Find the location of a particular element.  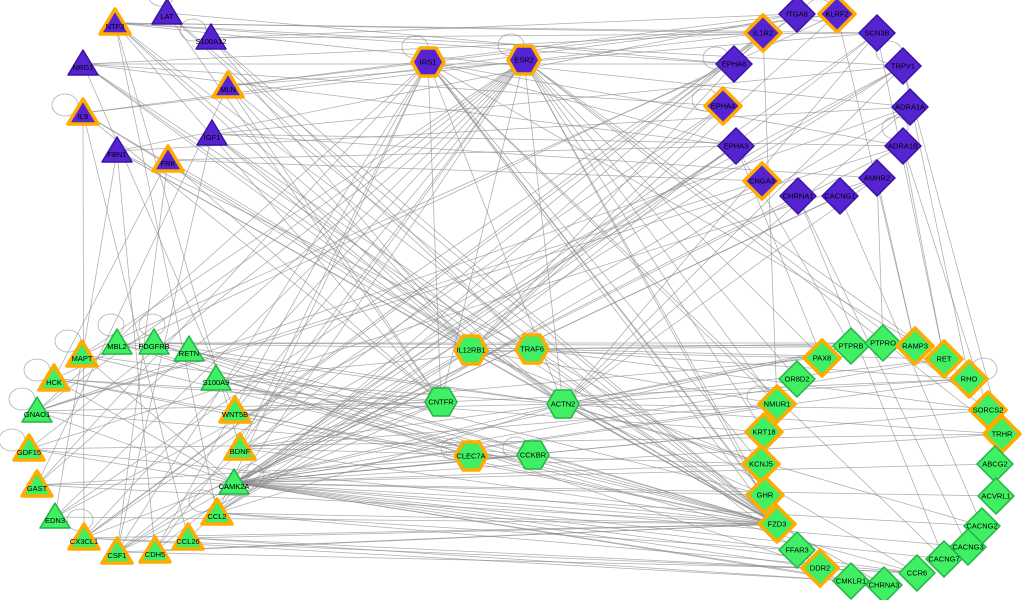

node-IL12RB1: IL12RB1 is located at coordinates (471, 350).